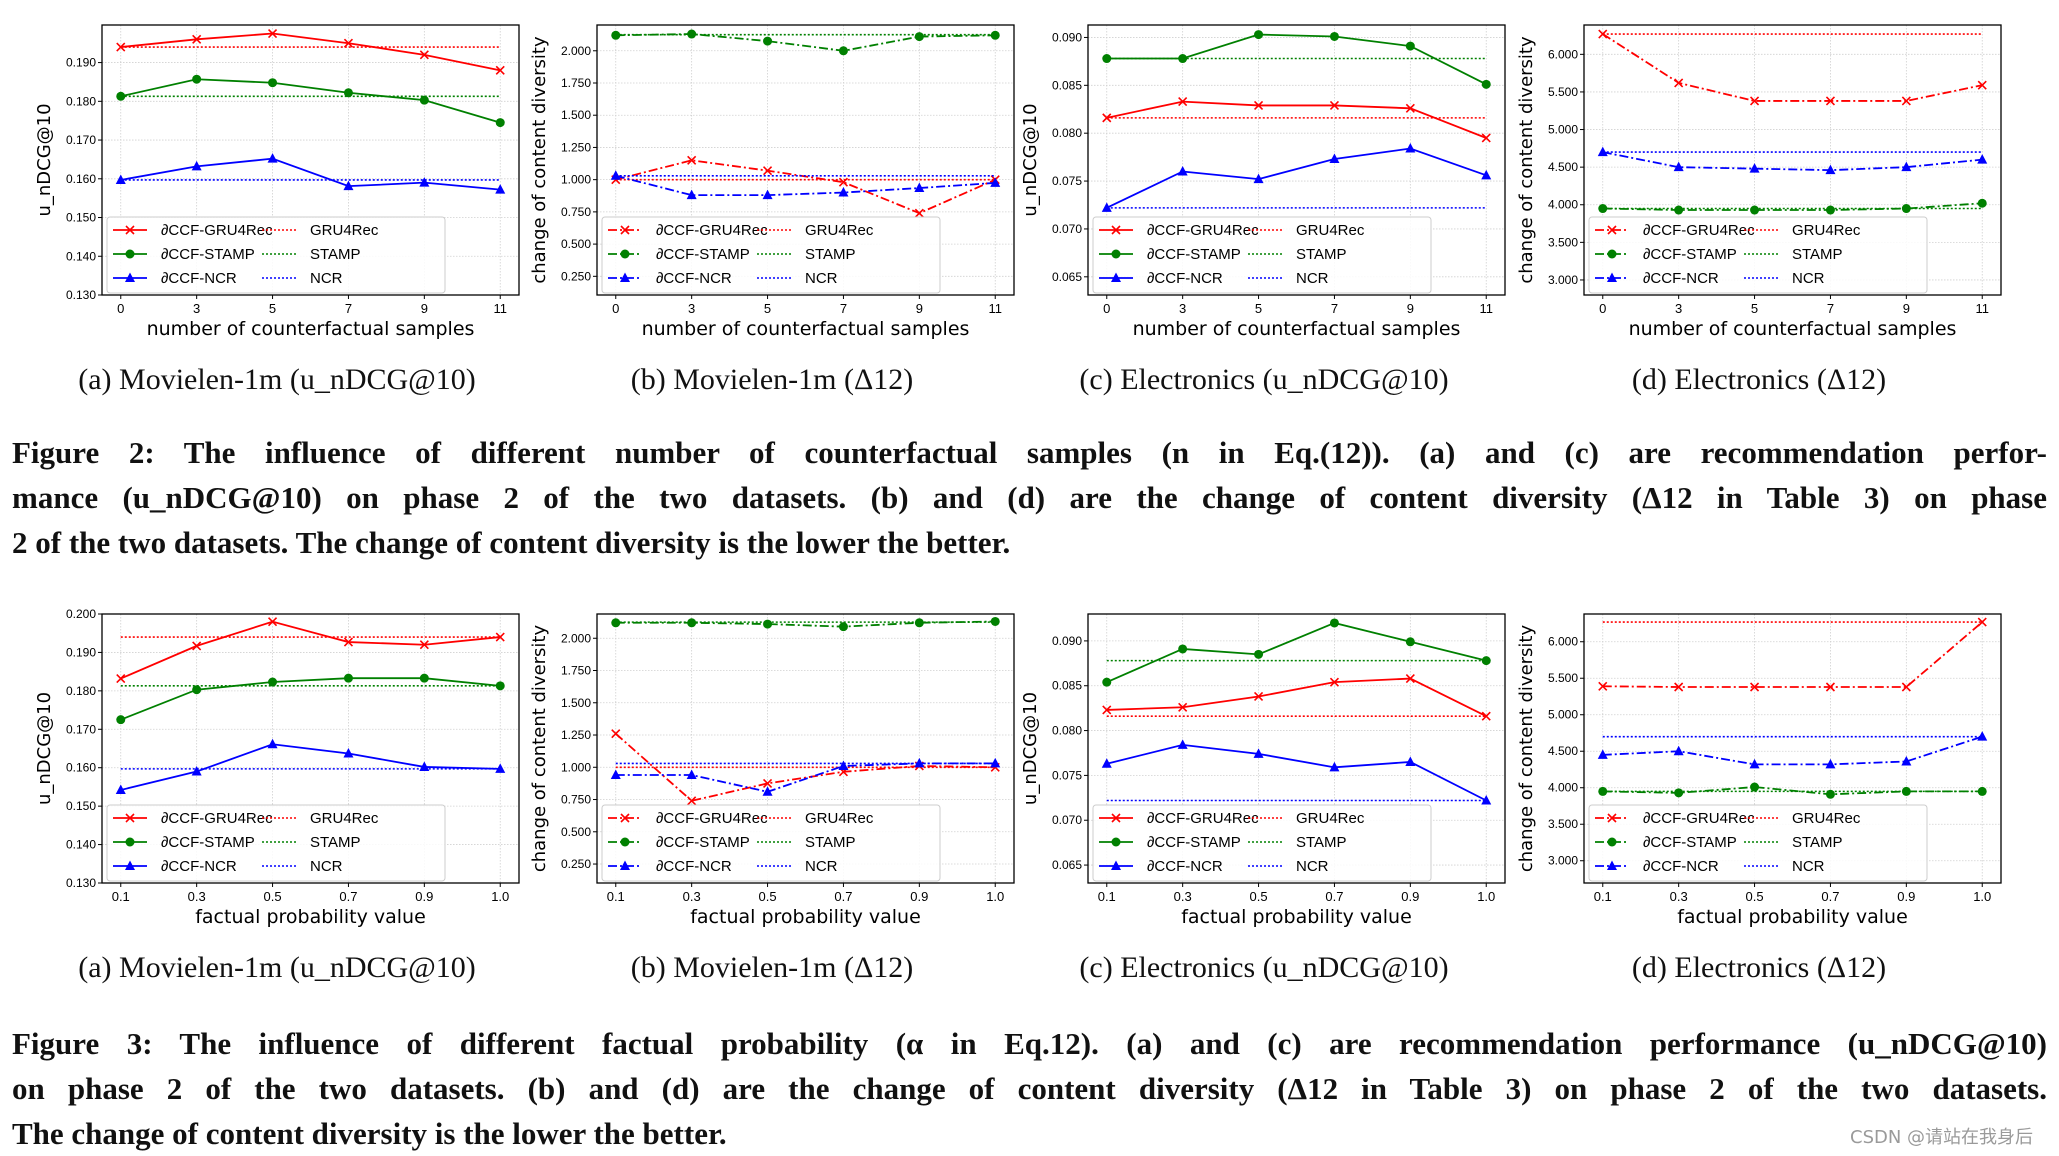  Describe the element at coordinates (576, 276) in the screenshot. I see `y-tick-label: 0.250` at that location.